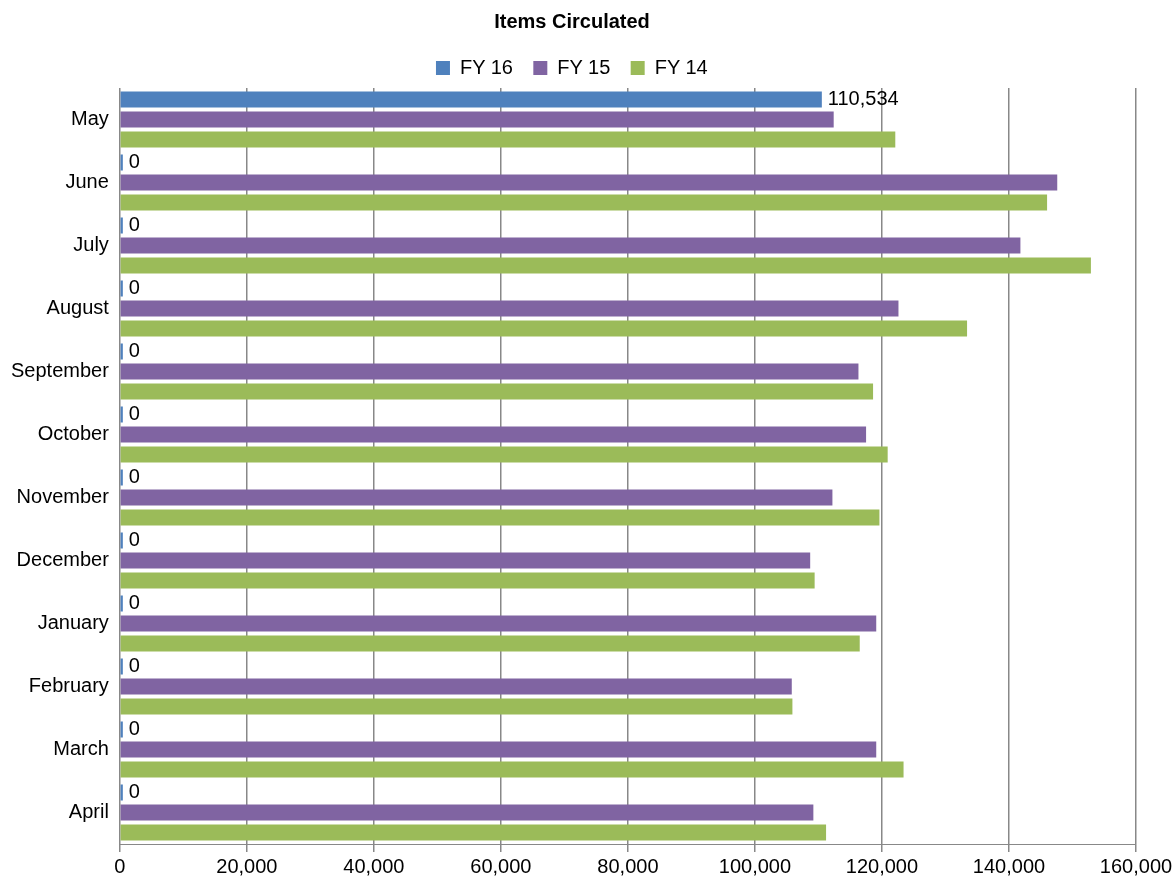 The image size is (1176, 888). What do you see at coordinates (88, 811) in the screenshot?
I see `y-tick-label: April` at bounding box center [88, 811].